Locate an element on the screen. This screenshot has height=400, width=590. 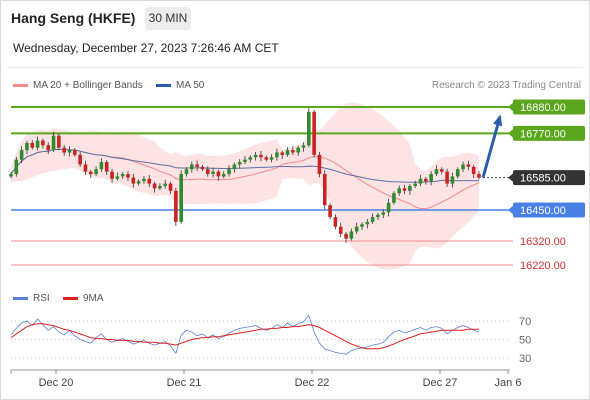
x-tick-label: Dec 27 is located at coordinates (440, 383).